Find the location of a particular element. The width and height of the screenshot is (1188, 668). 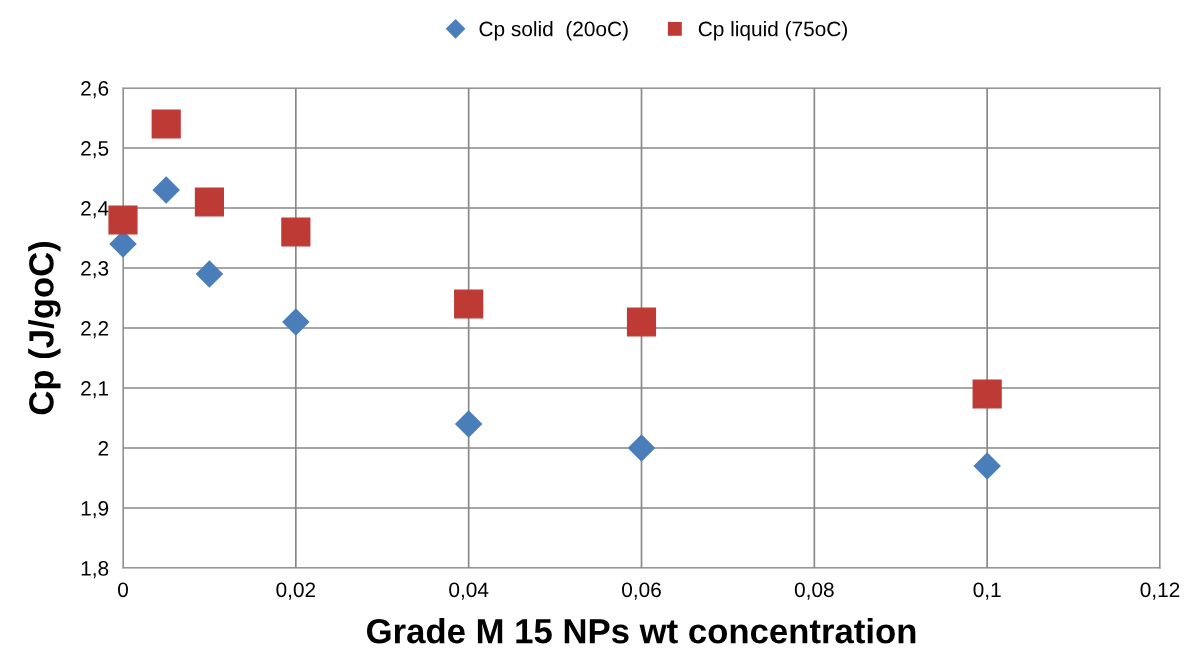

x-tick-label: 0,08 is located at coordinates (814, 591).